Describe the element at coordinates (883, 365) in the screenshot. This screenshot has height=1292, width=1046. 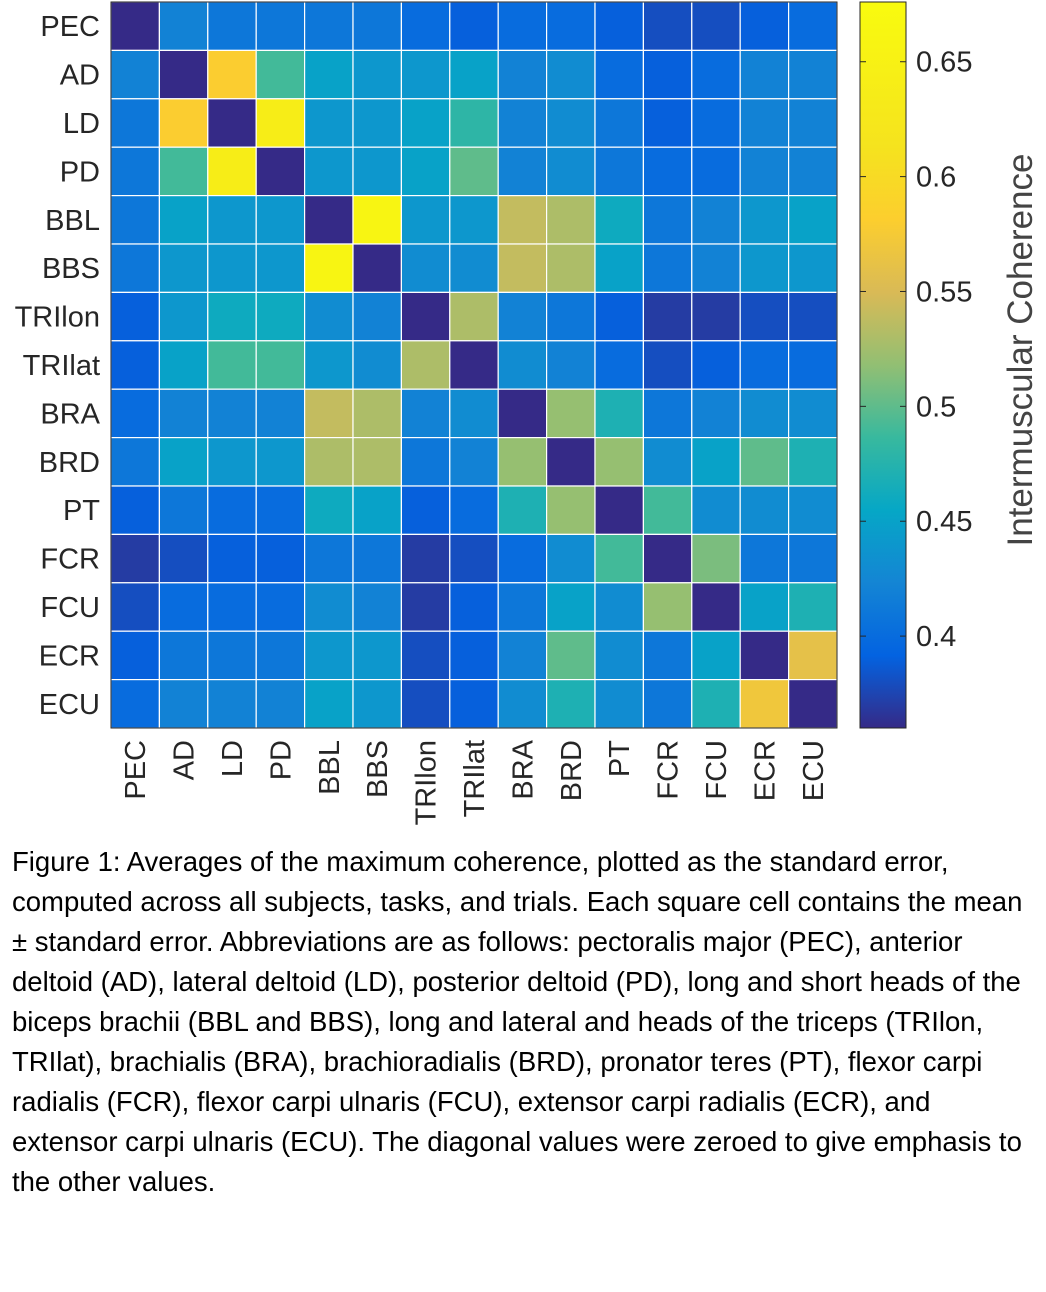
I see `colorbar-gradient` at that location.